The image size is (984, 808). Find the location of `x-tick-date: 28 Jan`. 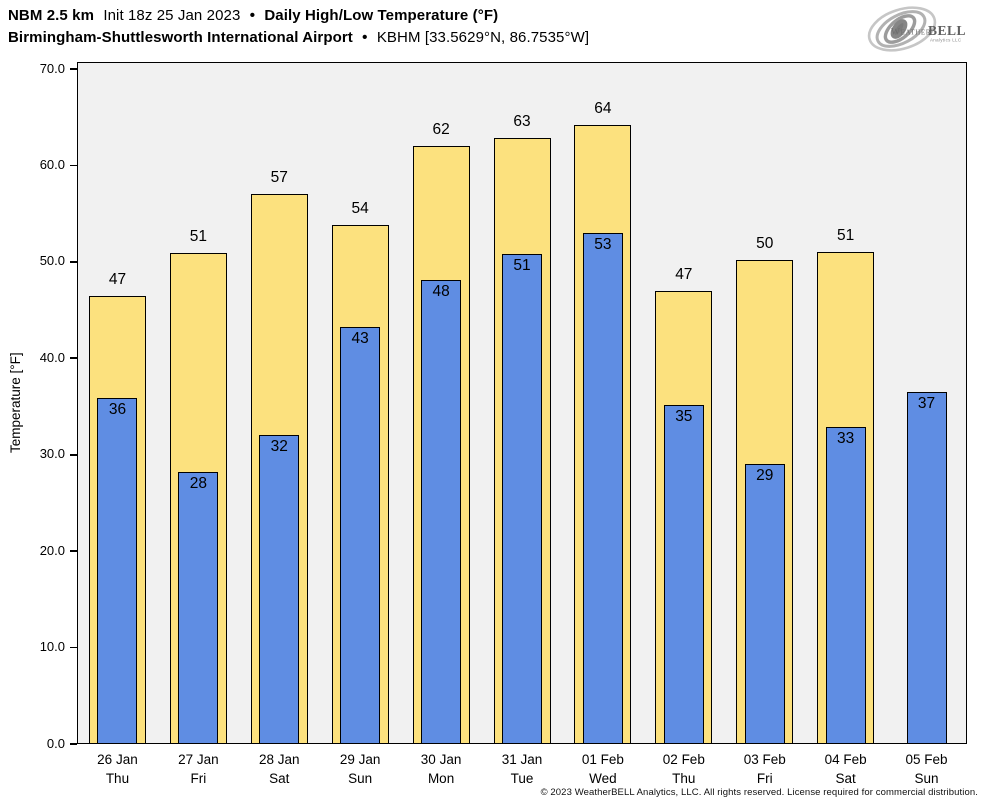

x-tick-date: 28 Jan is located at coordinates (279, 759).